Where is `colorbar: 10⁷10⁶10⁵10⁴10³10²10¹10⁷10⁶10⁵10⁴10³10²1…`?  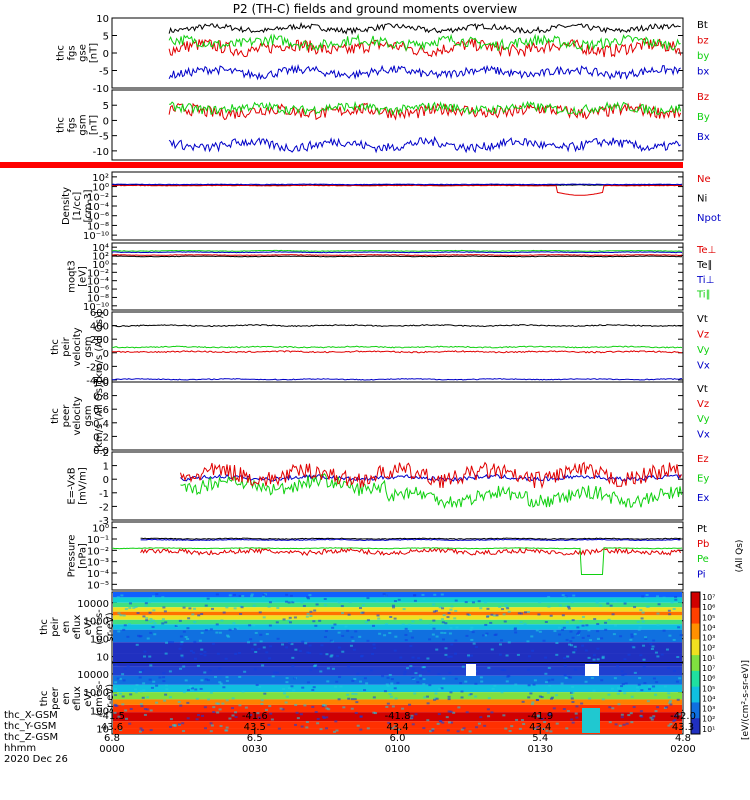 colorbar: 10⁷10⁶10⁵10⁴10³10²10¹10⁷10⁶10⁵10⁴10³10²1… is located at coordinates (720, 665).